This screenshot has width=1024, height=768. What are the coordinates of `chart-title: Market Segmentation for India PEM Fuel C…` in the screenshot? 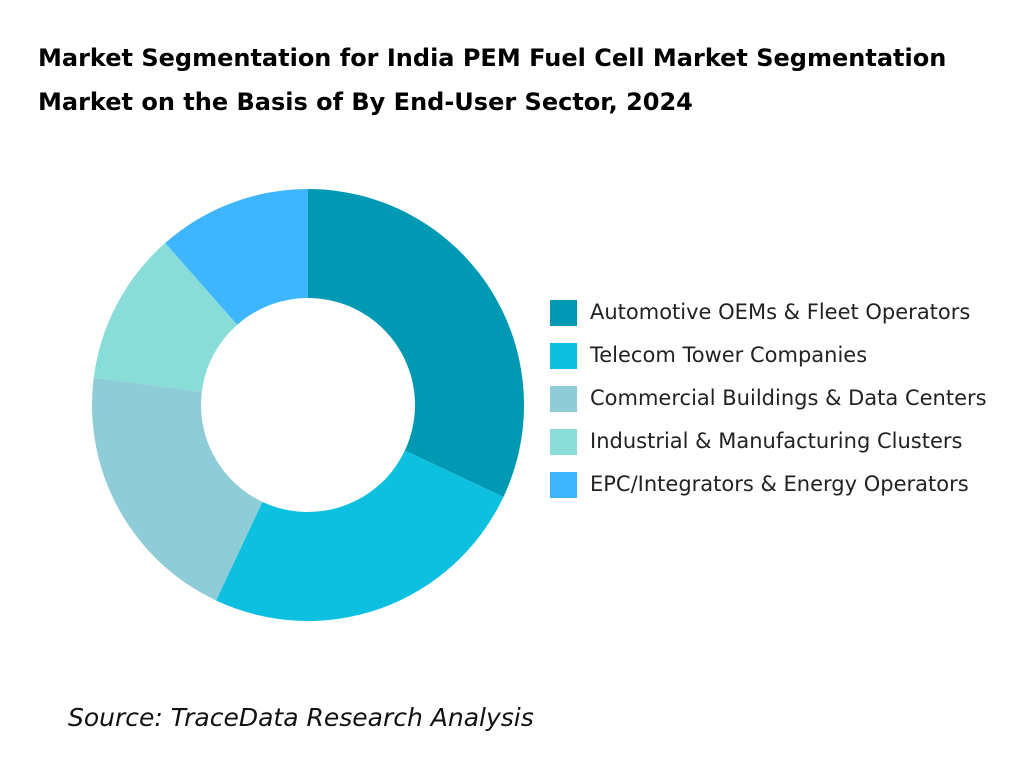 It's located at (492, 80).